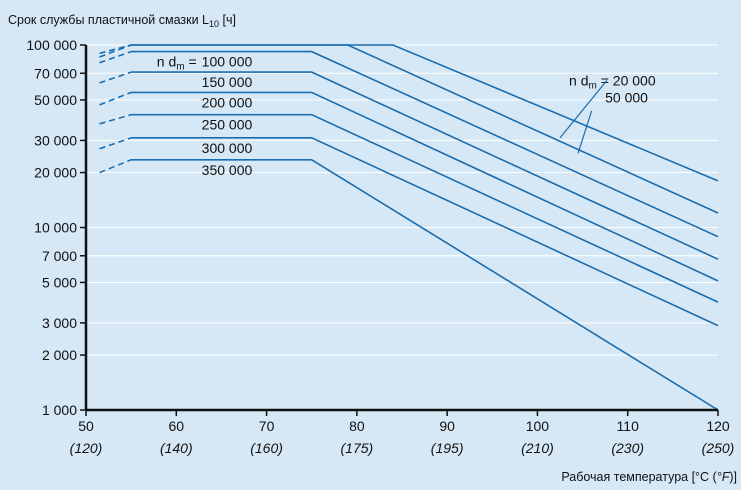  Describe the element at coordinates (537, 448) in the screenshot. I see `x-tick-label-fahrenheit: (210)` at that location.